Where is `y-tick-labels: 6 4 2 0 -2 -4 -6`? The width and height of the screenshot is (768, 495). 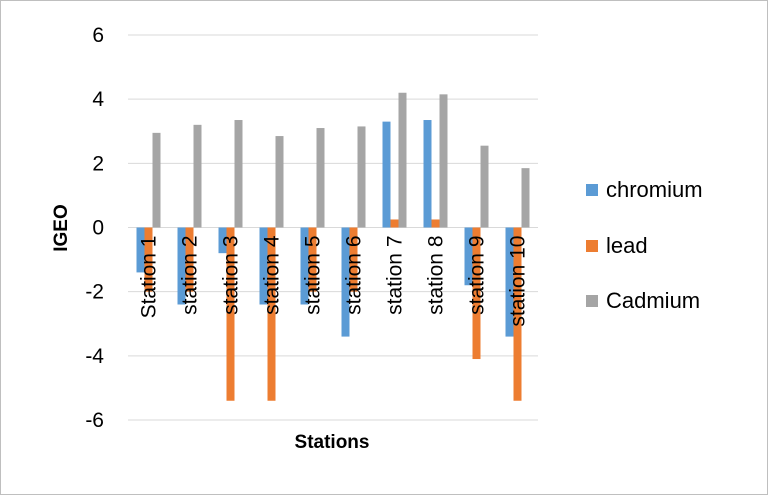
y-tick-labels: 6 4 2 0 -2 -4 -6 is located at coordinates (94, 228).